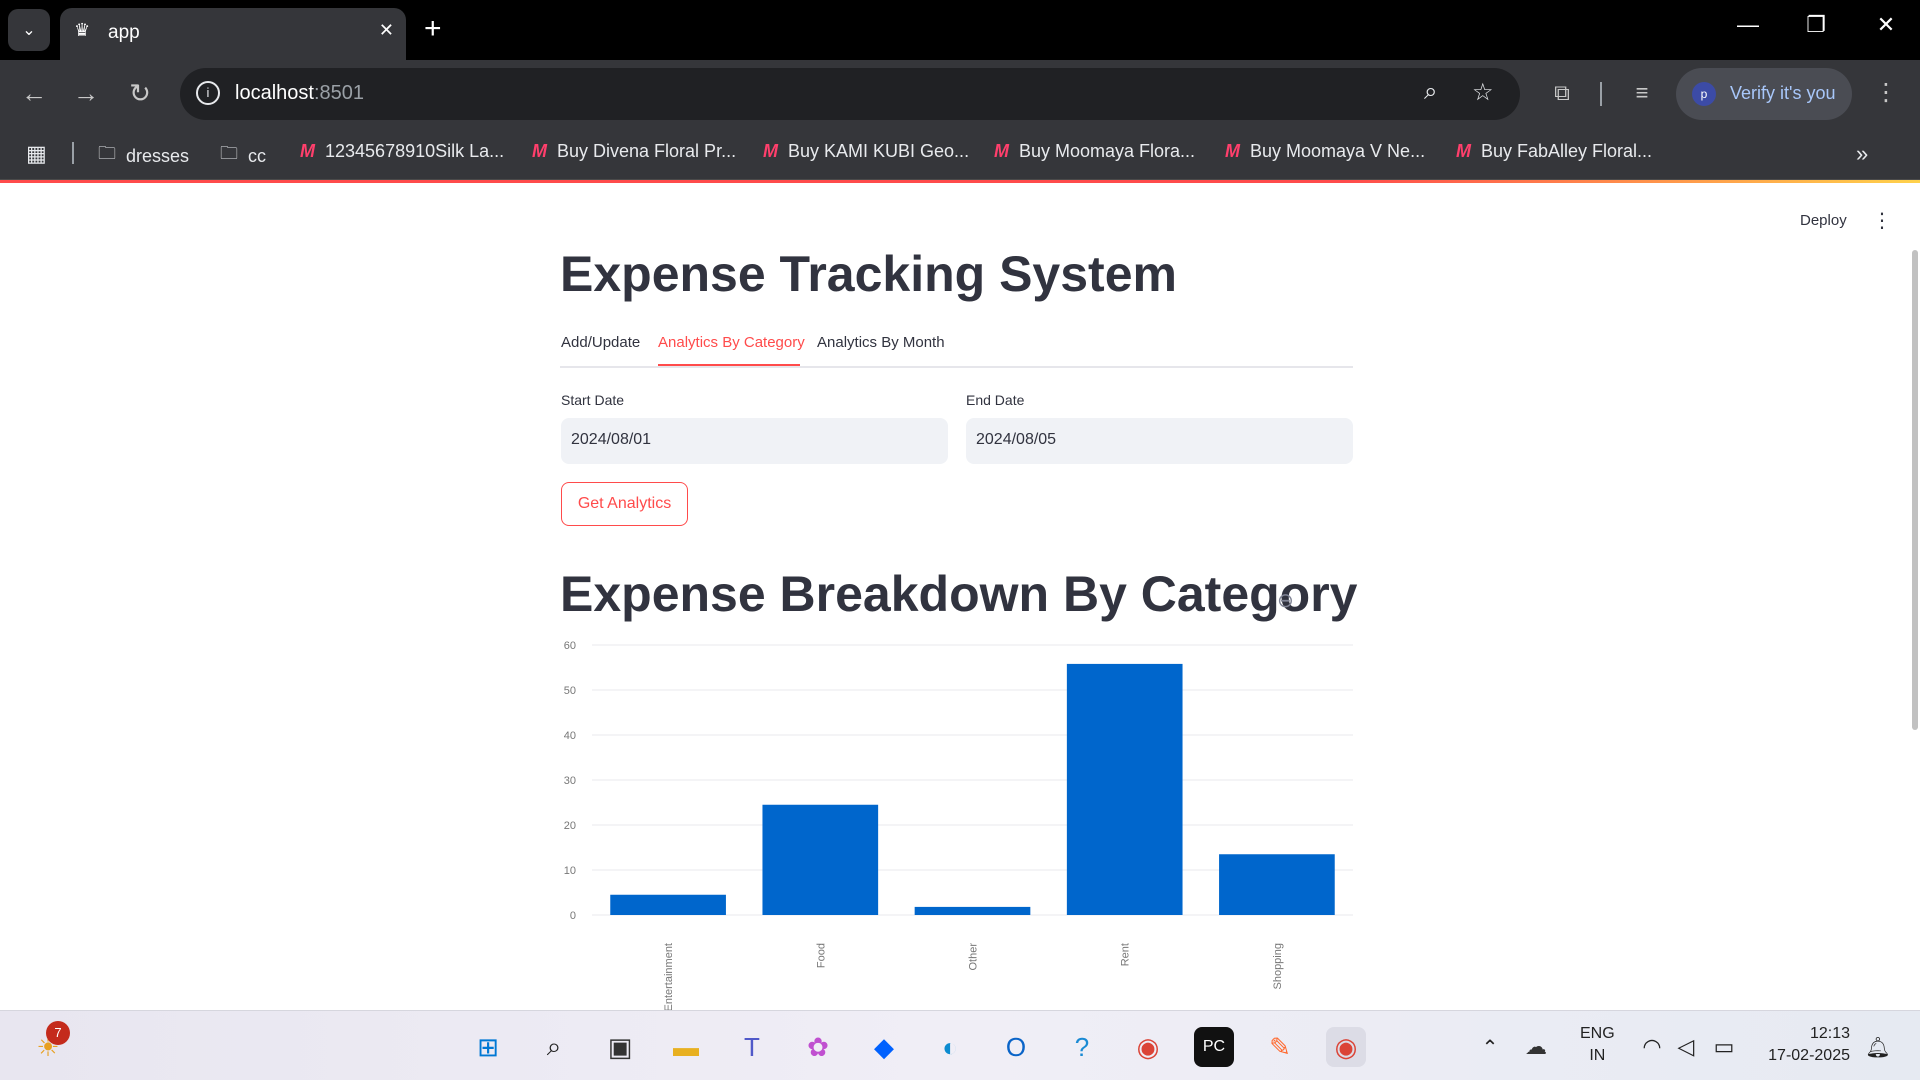 Image resolution: width=1920 pixels, height=1080 pixels. Describe the element at coordinates (1082, 1046) in the screenshot. I see `help-icon: ?` at that location.